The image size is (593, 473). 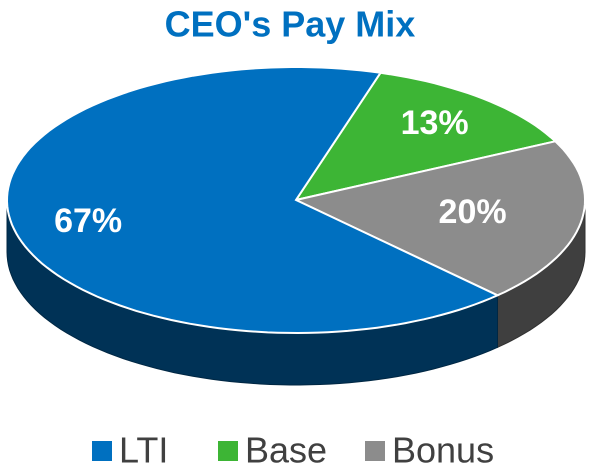 What do you see at coordinates (290, 24) in the screenshot?
I see `chart-title: CEO's Pay Mix` at bounding box center [290, 24].